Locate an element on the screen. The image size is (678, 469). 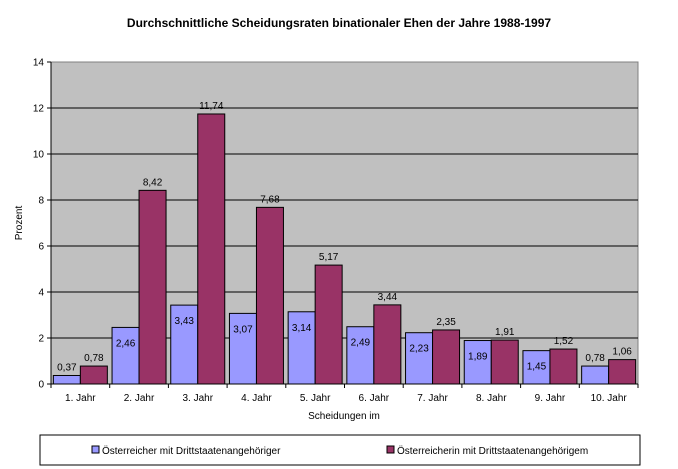
data-label: 3,07 is located at coordinates (243, 329).